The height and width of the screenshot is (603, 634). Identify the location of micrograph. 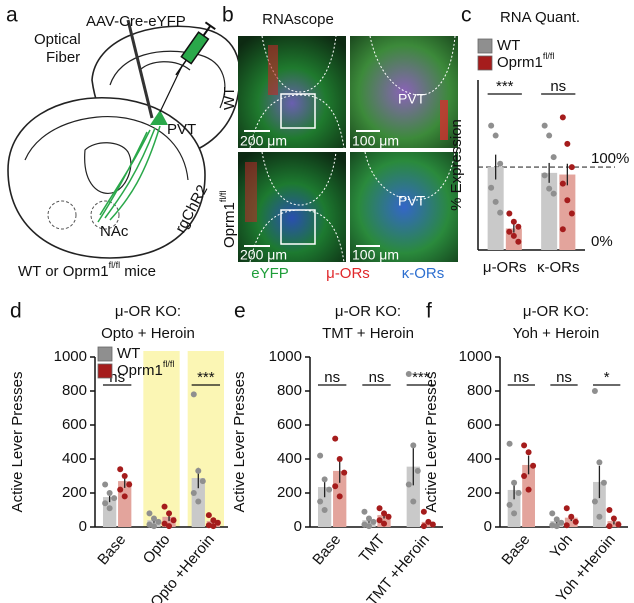
(292, 92).